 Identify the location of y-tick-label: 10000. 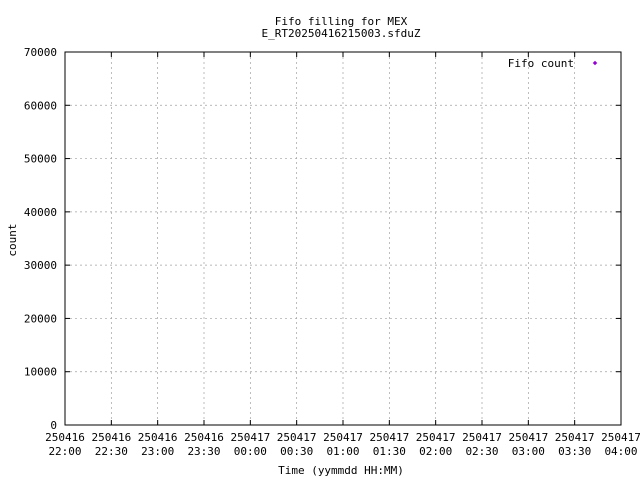
(40, 372).